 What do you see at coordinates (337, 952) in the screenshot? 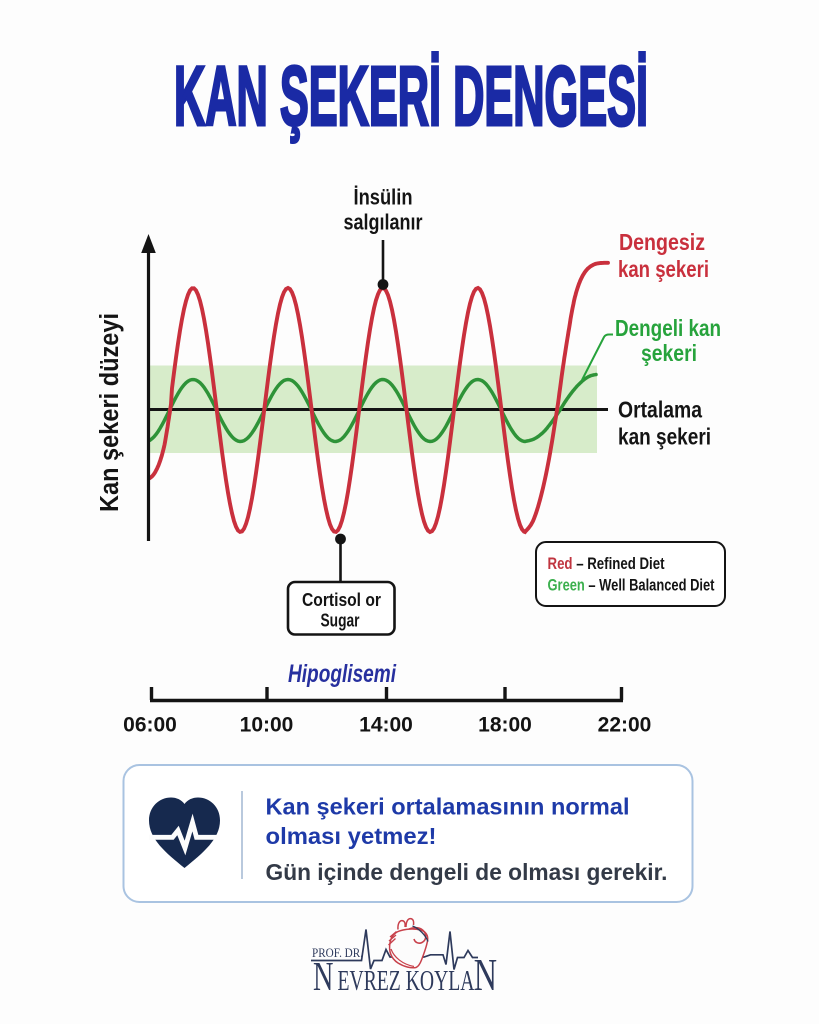
I see `svg-text: PROF. DR.` at bounding box center [337, 952].